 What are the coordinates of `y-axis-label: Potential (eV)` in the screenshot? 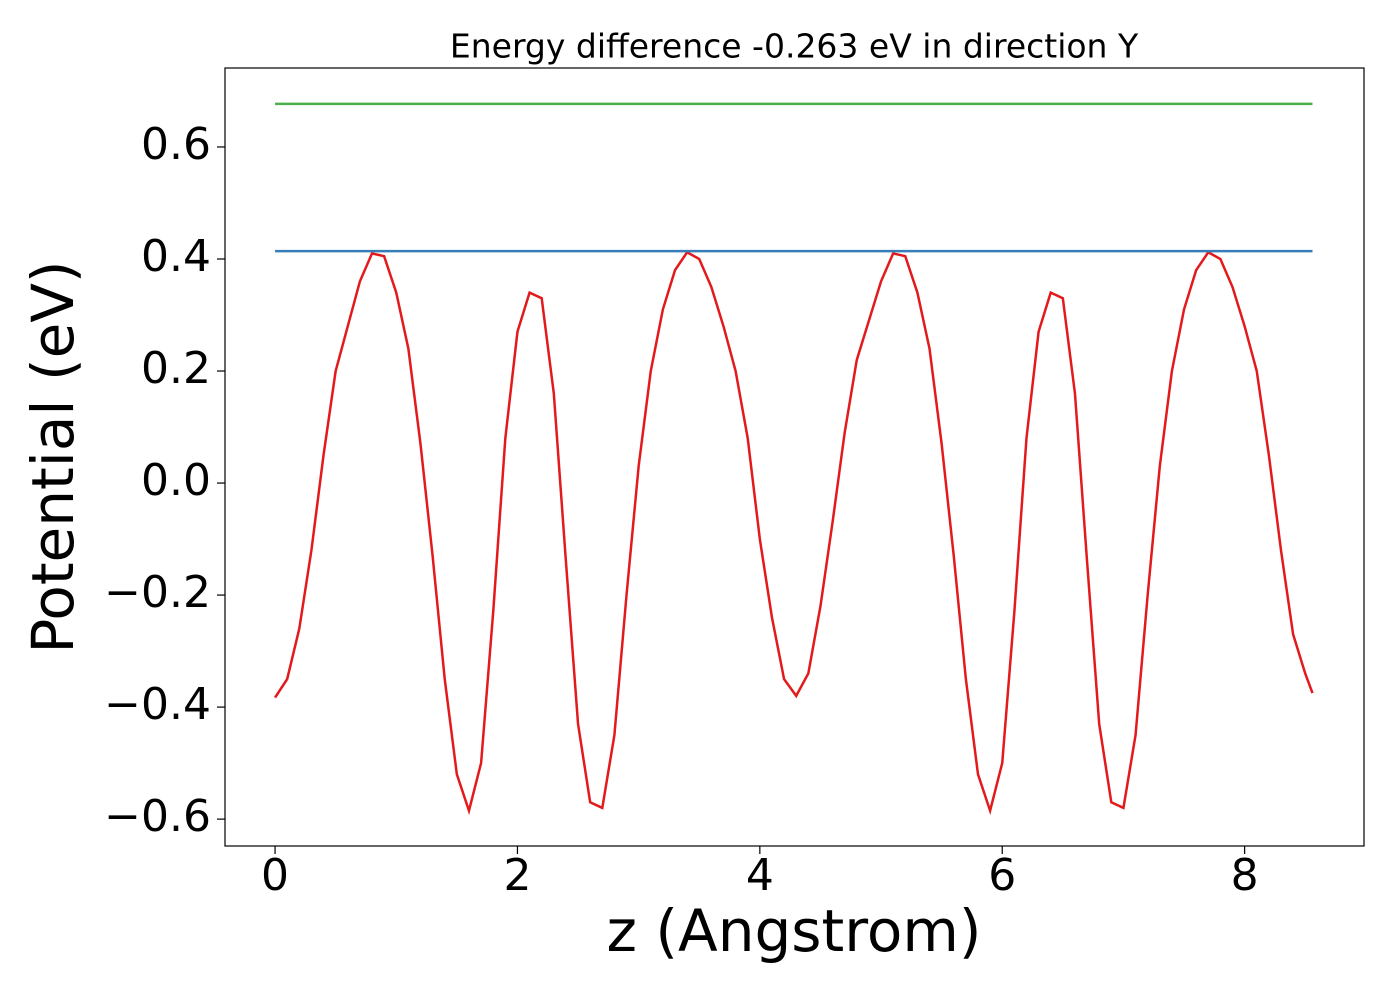 It's located at (53, 456).